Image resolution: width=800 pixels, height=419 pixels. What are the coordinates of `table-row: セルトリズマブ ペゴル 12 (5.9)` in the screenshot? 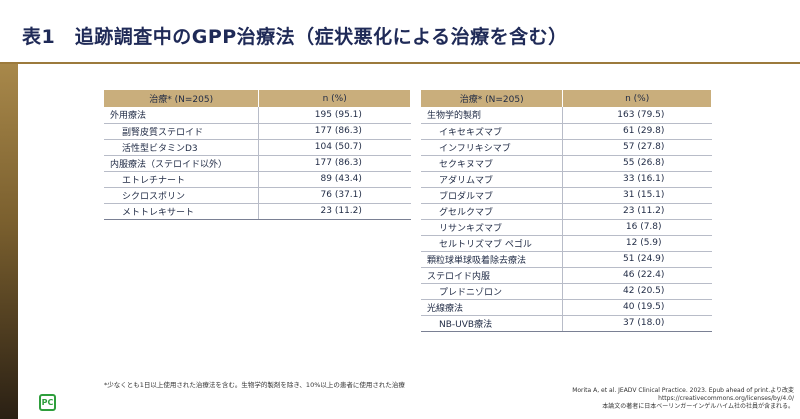 It's located at (566, 243).